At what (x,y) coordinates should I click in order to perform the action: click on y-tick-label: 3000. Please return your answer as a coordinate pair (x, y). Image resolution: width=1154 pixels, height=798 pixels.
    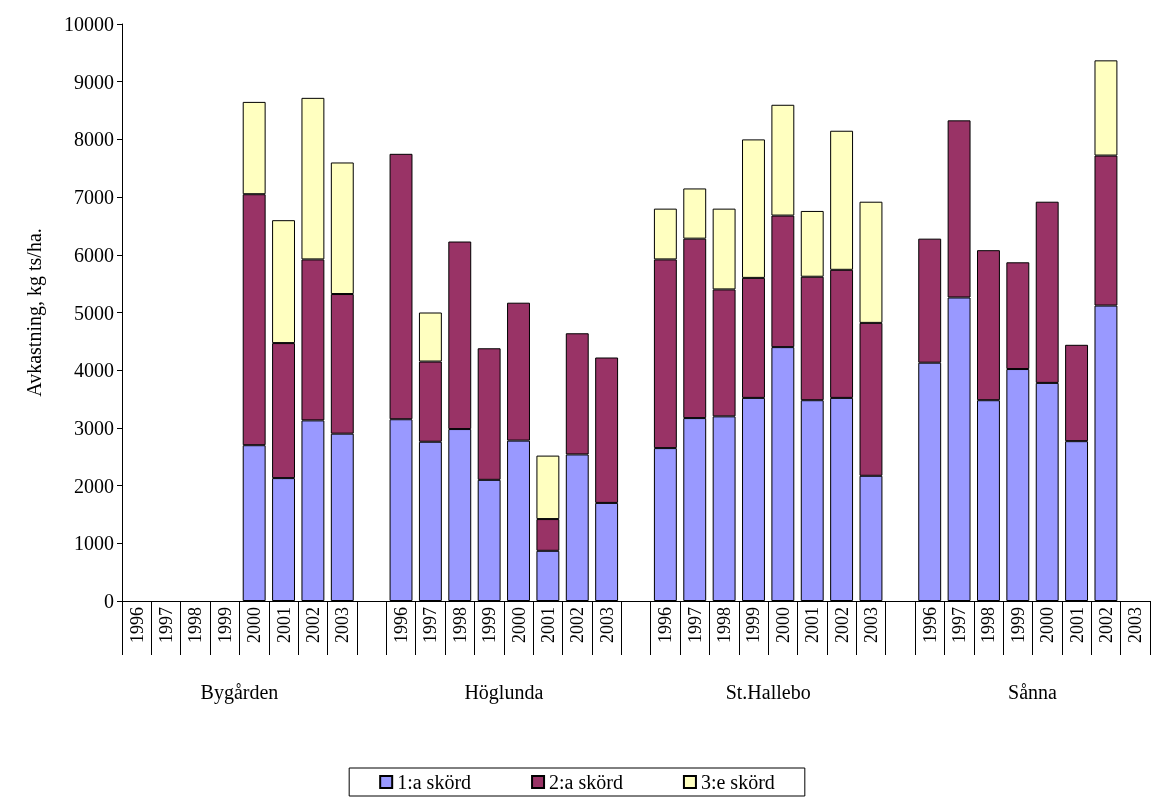
    Looking at the image, I should click on (94, 427).